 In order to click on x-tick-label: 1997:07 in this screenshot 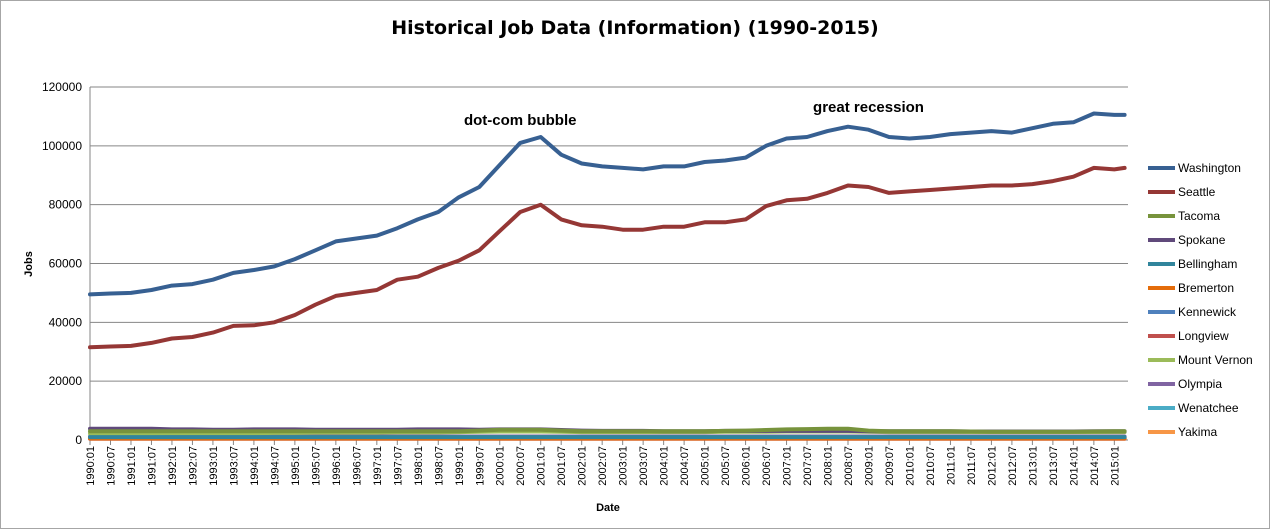, I will do `click(398, 466)`.